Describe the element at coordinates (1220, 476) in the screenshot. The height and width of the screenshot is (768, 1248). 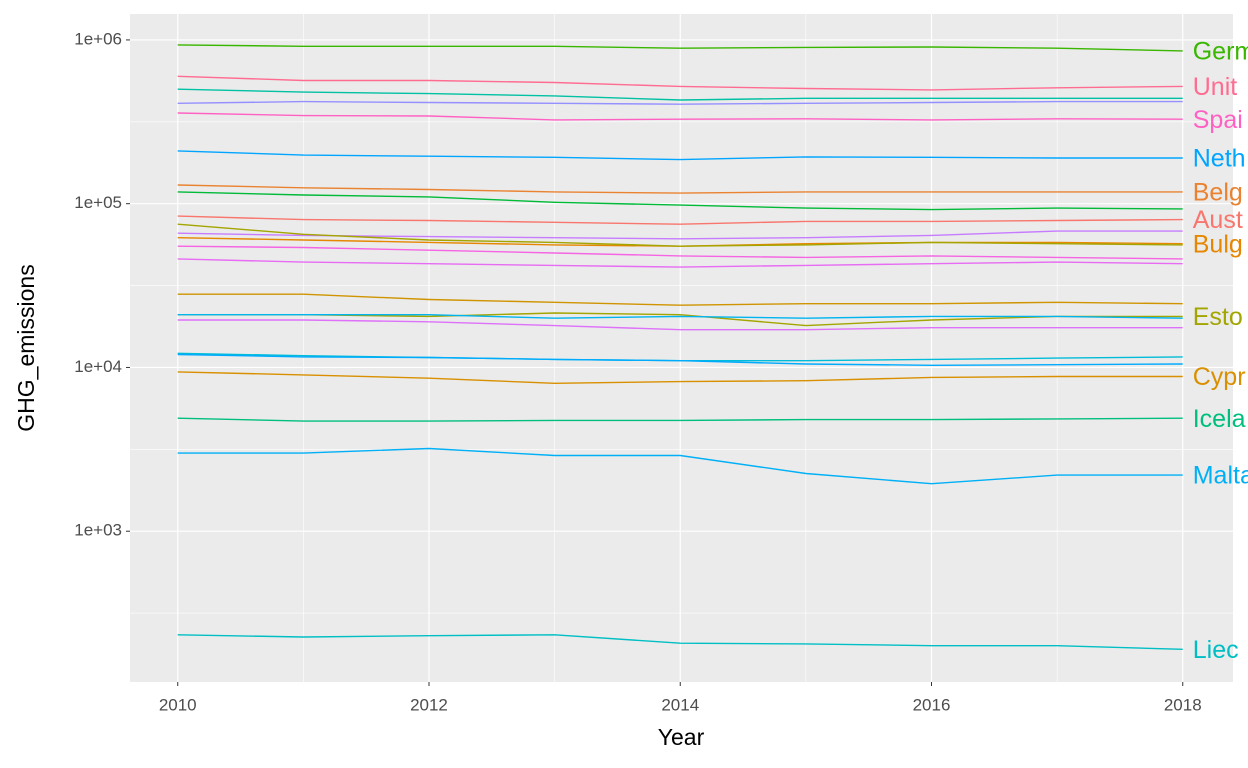
I see `series-label: Malta` at that location.